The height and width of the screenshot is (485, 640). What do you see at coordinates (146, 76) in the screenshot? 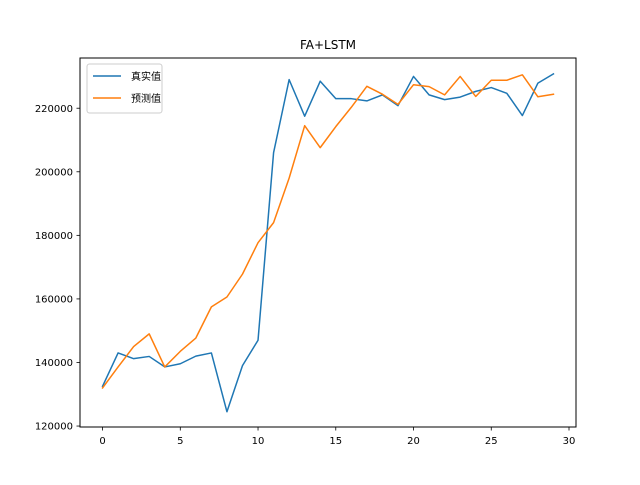
I see `legend-label-1: 真实值` at bounding box center [146, 76].